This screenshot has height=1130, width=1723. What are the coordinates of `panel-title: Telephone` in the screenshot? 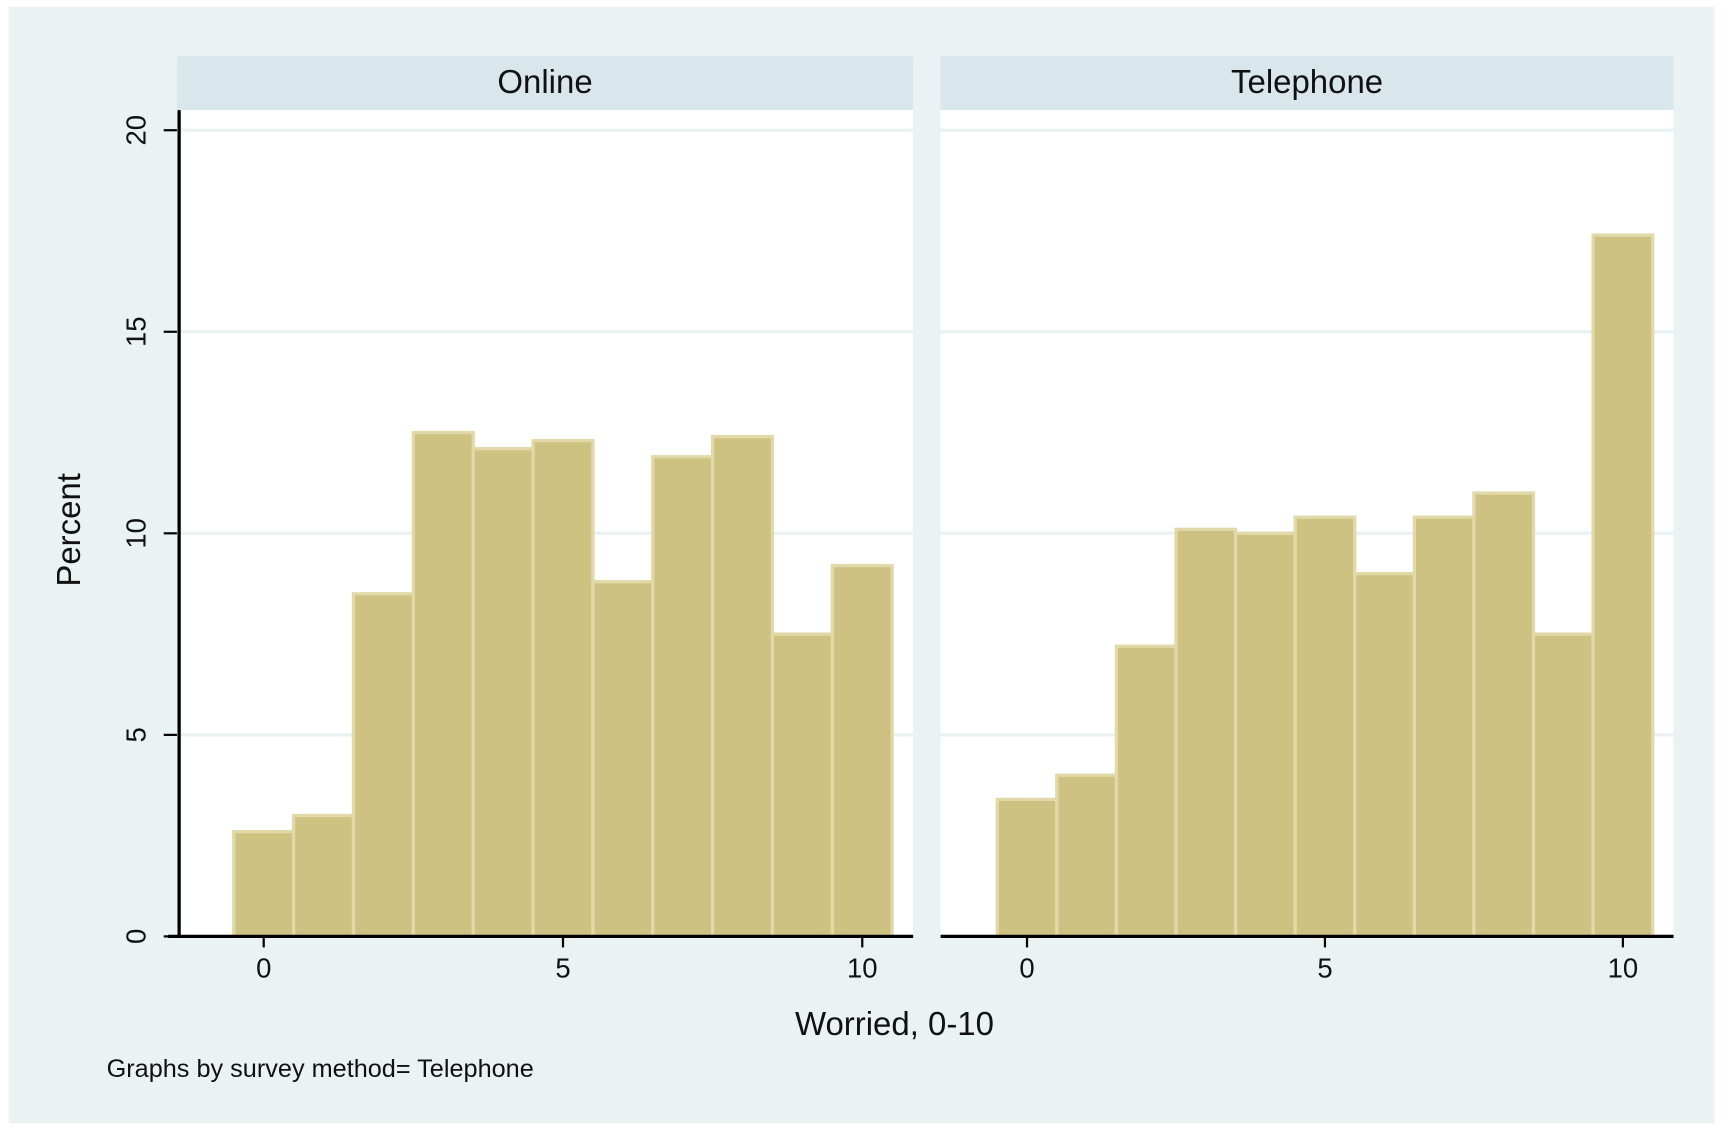 It's located at (1307, 81).